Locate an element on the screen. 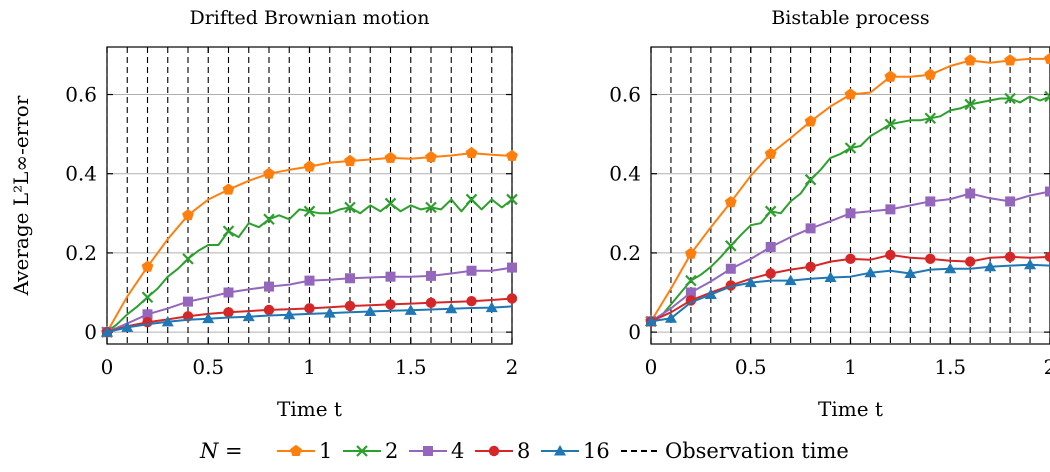 The width and height of the screenshot is (1050, 472). legend-entry-observation: Observation time is located at coordinates (735, 451).